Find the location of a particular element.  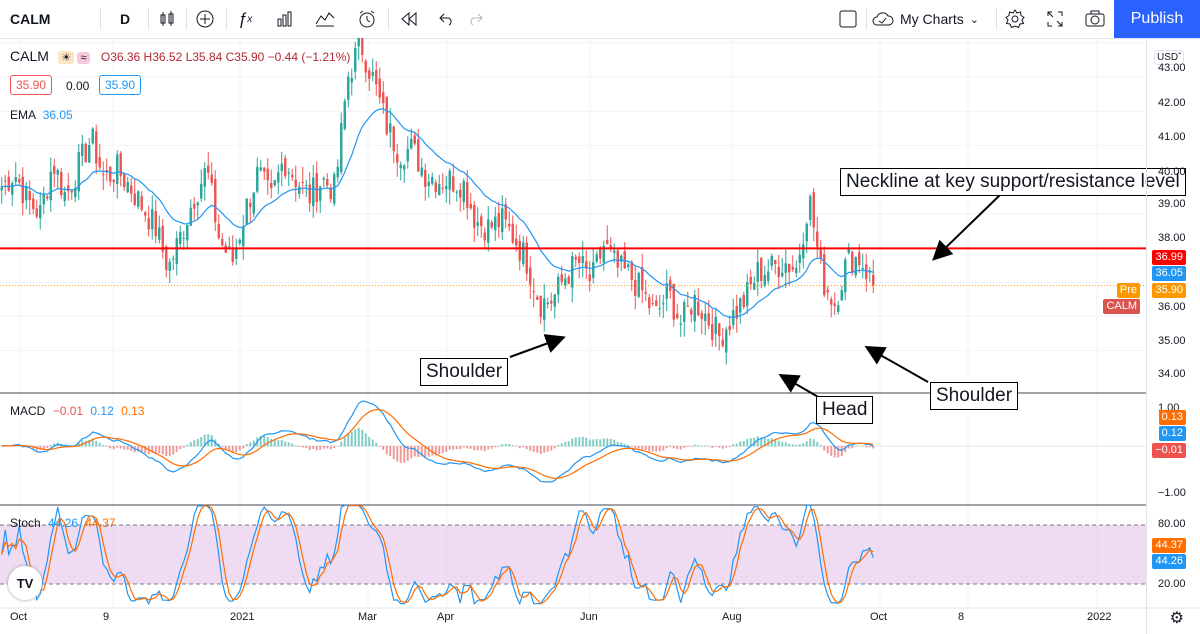

ema-legend: EMA 36.05 is located at coordinates (41, 115).